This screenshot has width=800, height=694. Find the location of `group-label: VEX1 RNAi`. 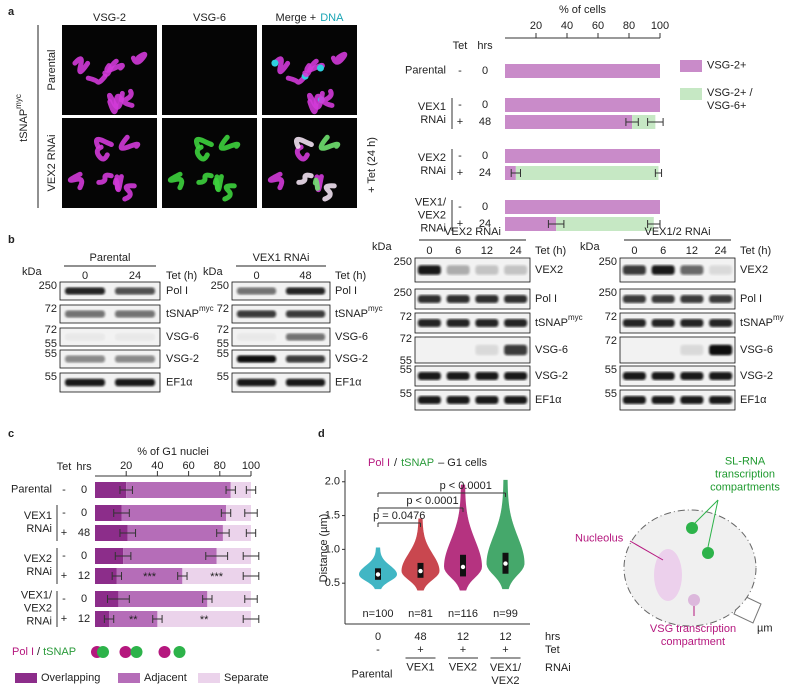

group-label: VEX1 RNAi is located at coordinates (431, 113).